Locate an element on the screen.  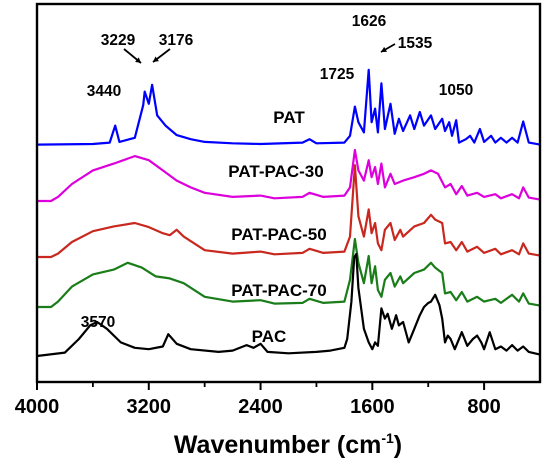
peak-label-1050: 1050 is located at coordinates (456, 90).